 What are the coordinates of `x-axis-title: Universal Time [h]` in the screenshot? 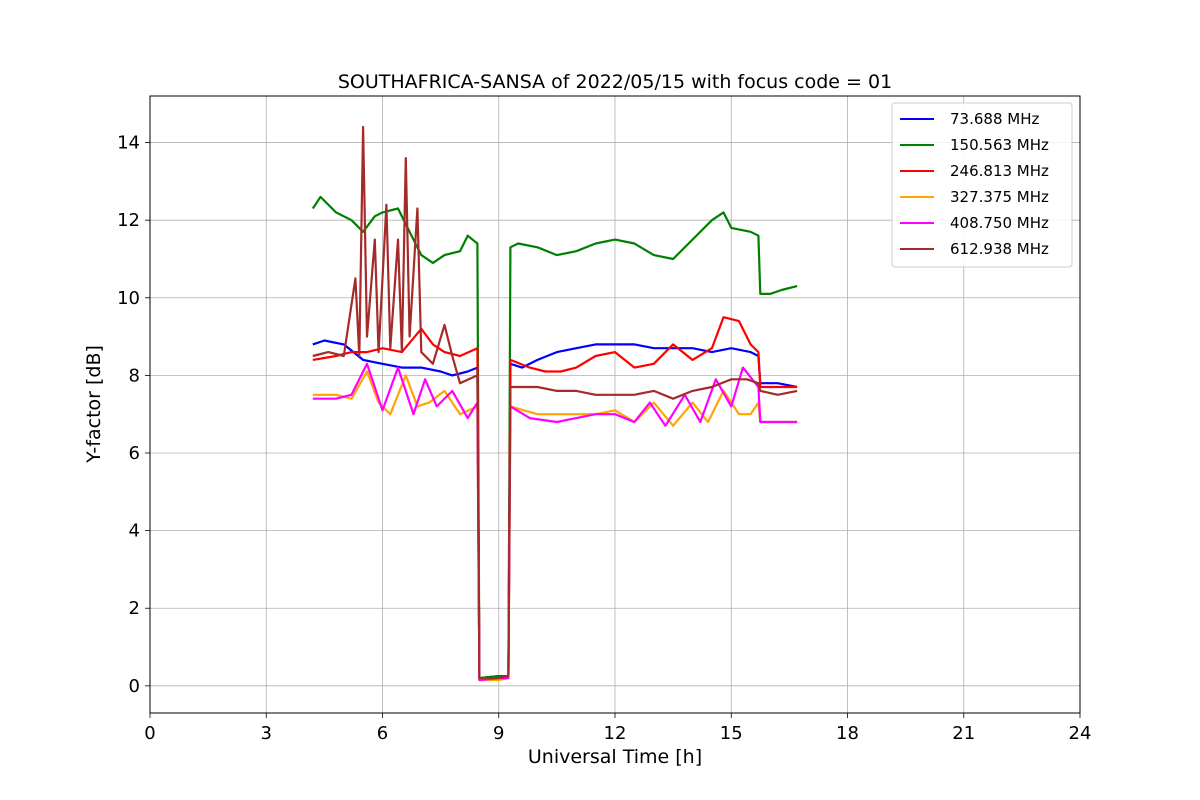 It's located at (615, 757).